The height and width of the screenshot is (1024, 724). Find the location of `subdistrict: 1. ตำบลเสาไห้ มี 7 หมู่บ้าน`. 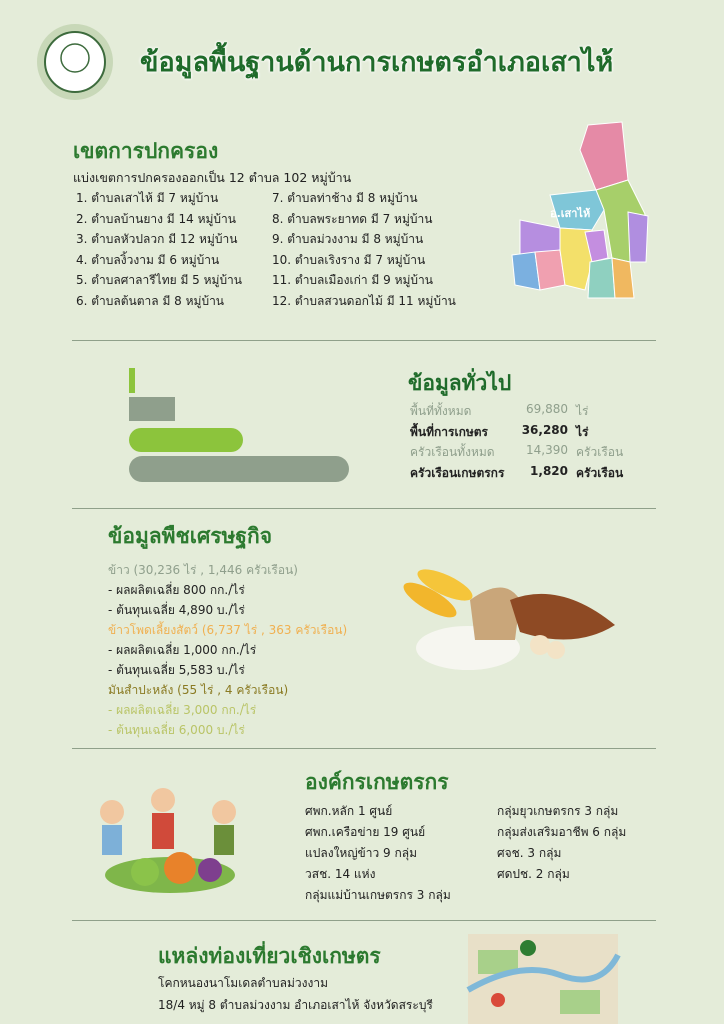

subdistrict: 1. ตำบลเสาไห้ มี 7 หมู่บ้าน is located at coordinates (147, 198).